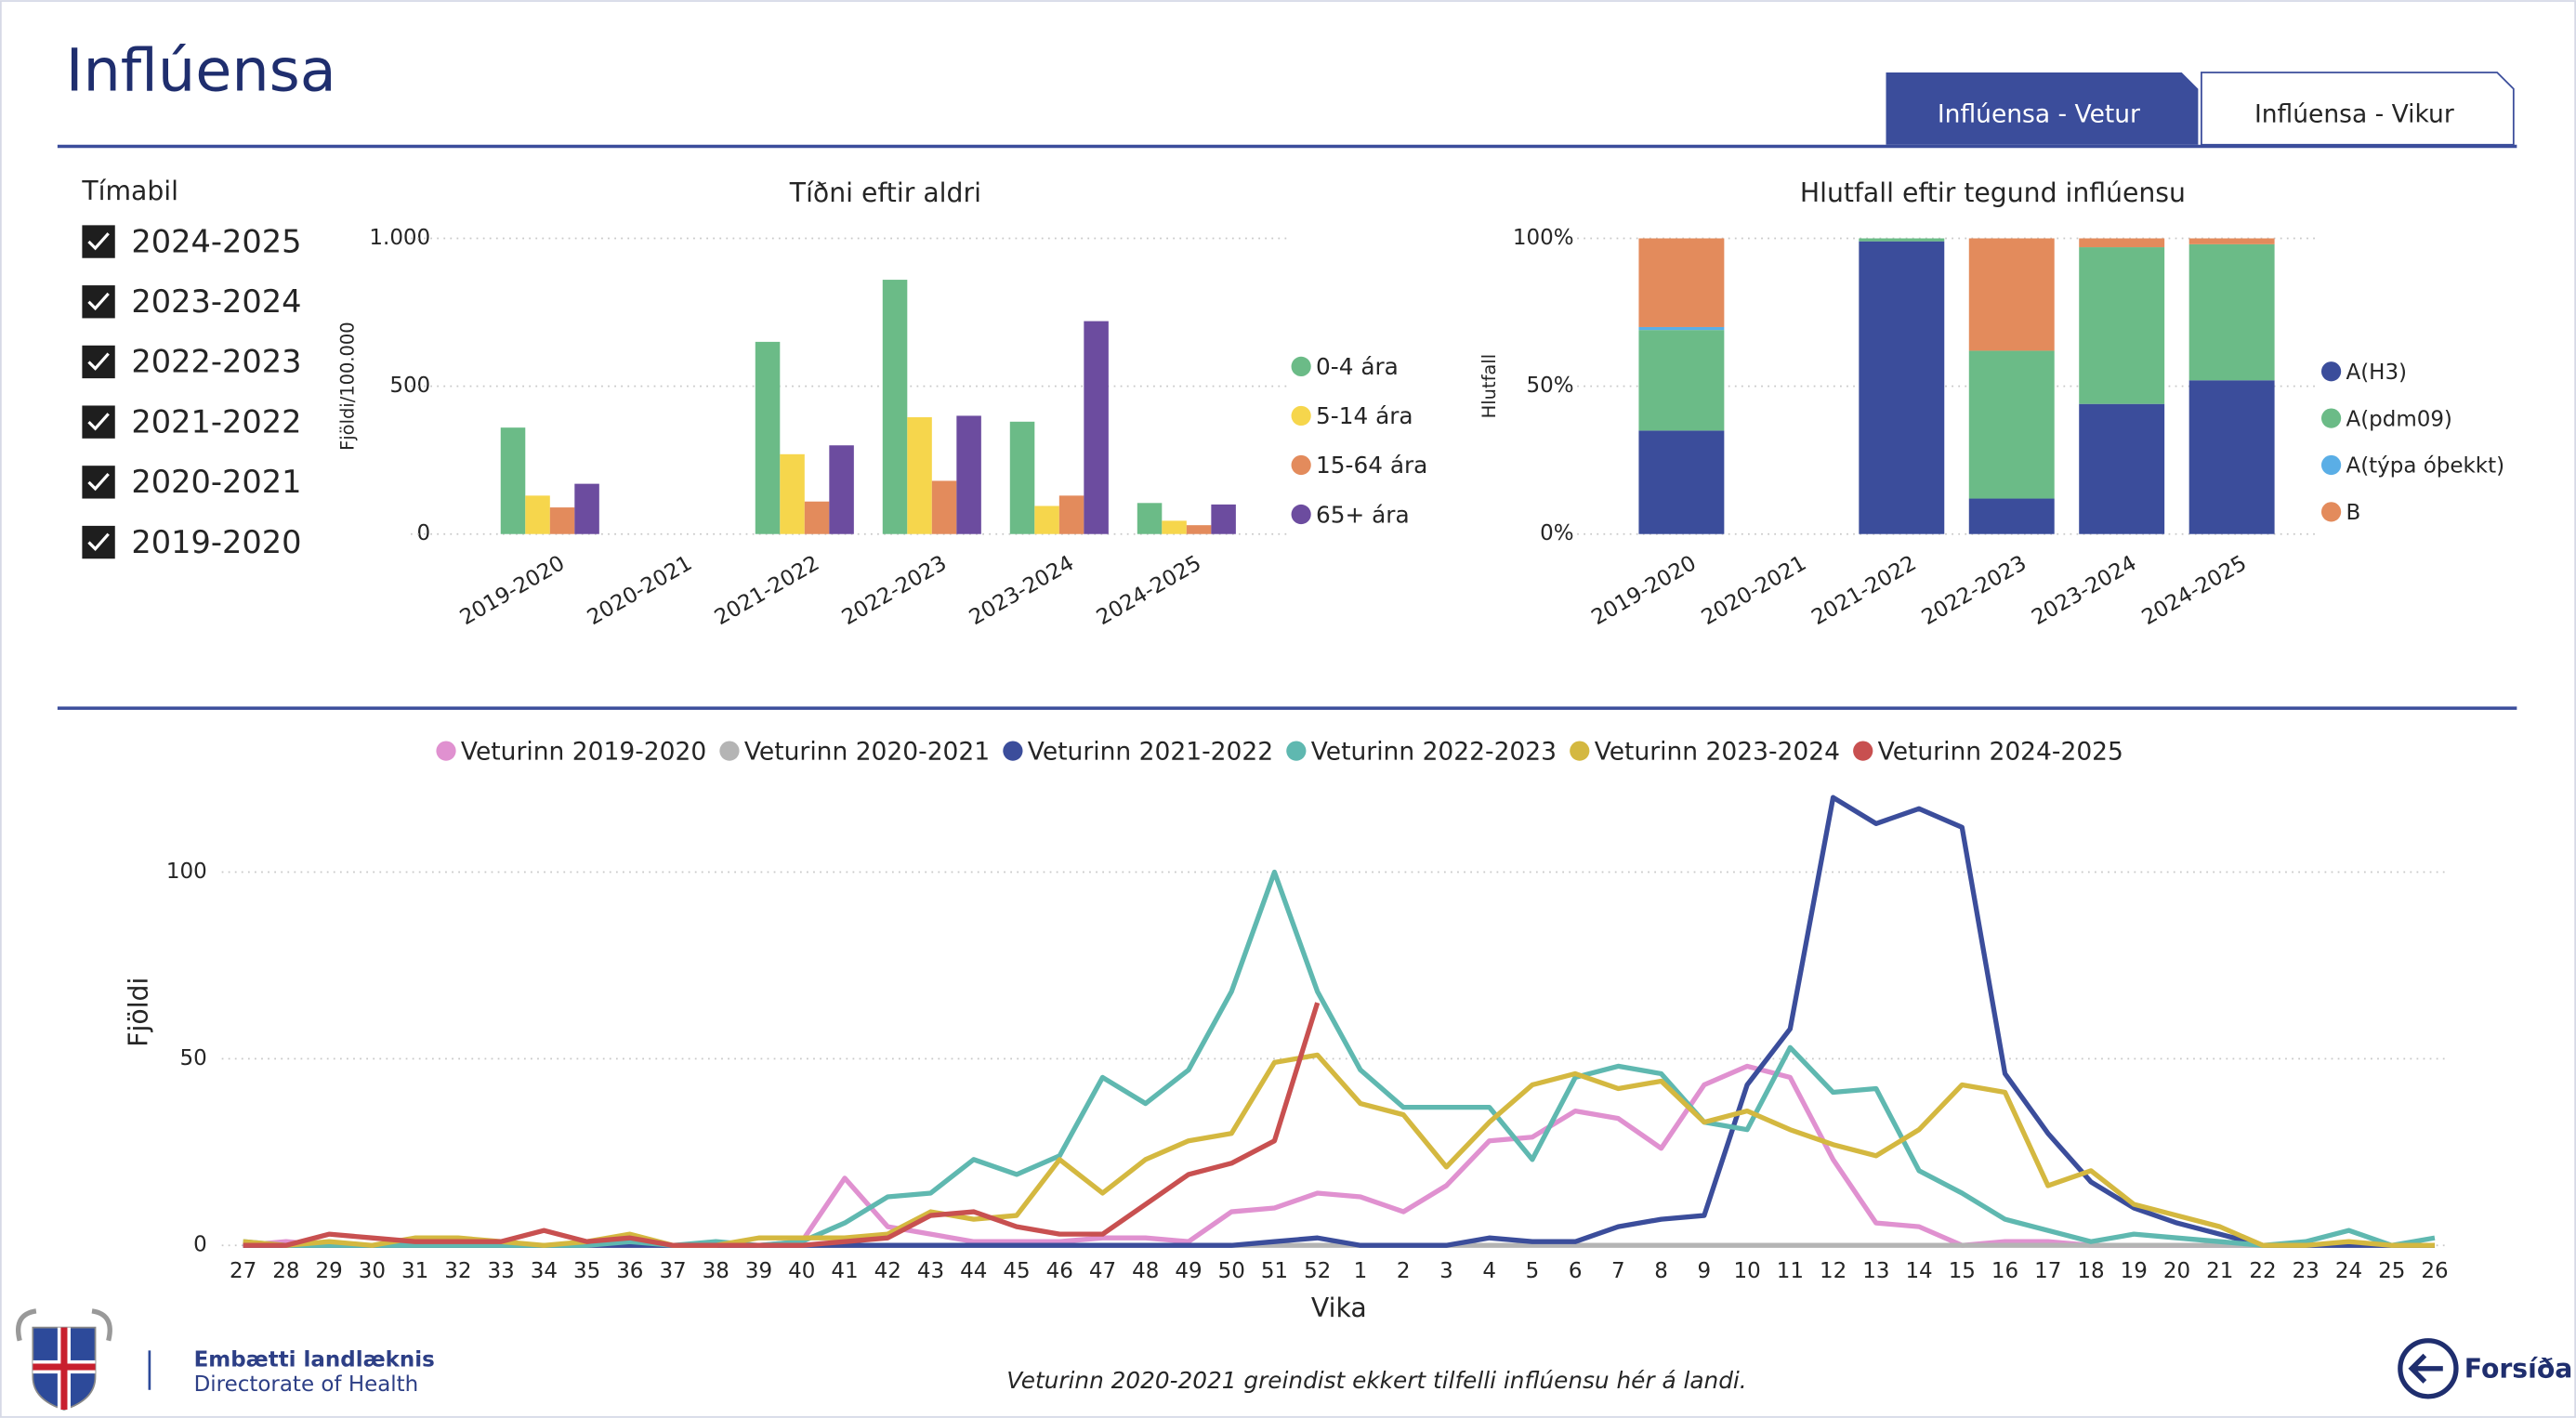 The image size is (2576, 1418). I want to click on home-button: Forsíða, so click(2485, 1369).